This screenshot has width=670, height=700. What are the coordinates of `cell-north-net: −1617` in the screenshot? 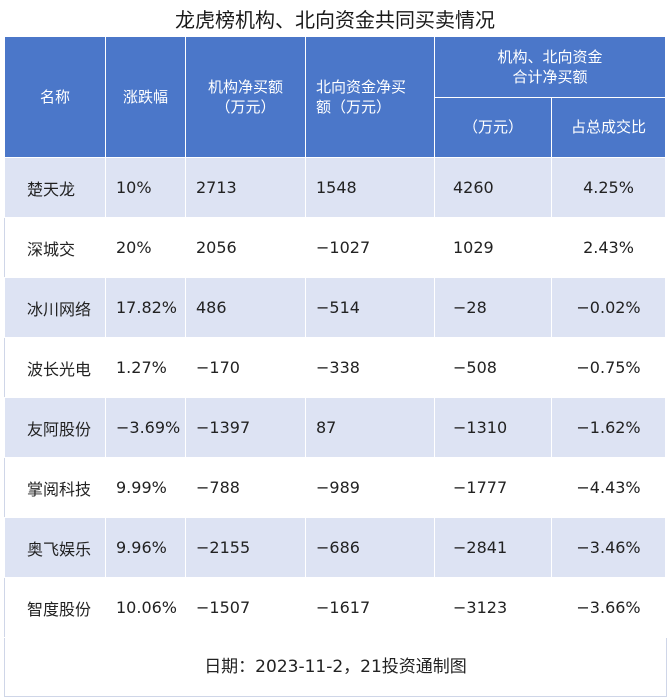 It's located at (370, 607).